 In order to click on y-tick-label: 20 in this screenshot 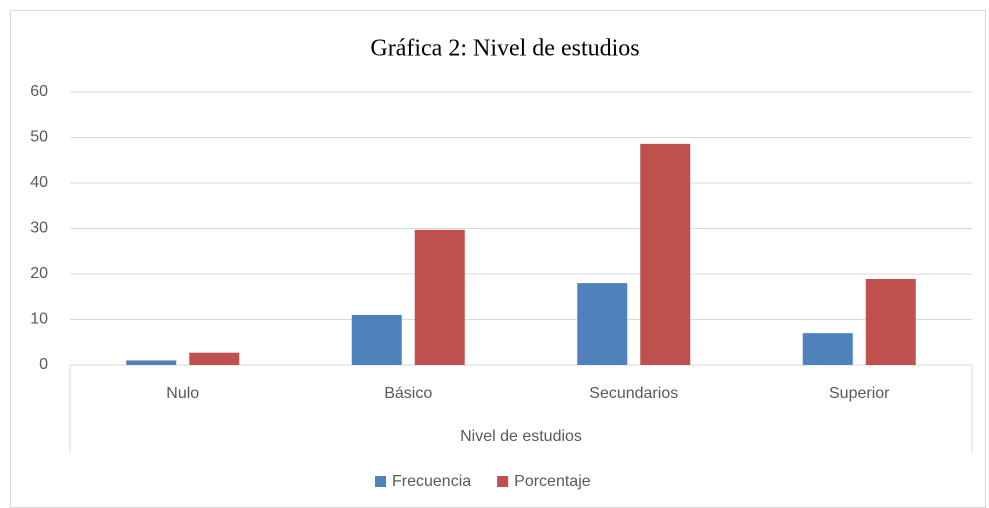, I will do `click(39, 273)`.